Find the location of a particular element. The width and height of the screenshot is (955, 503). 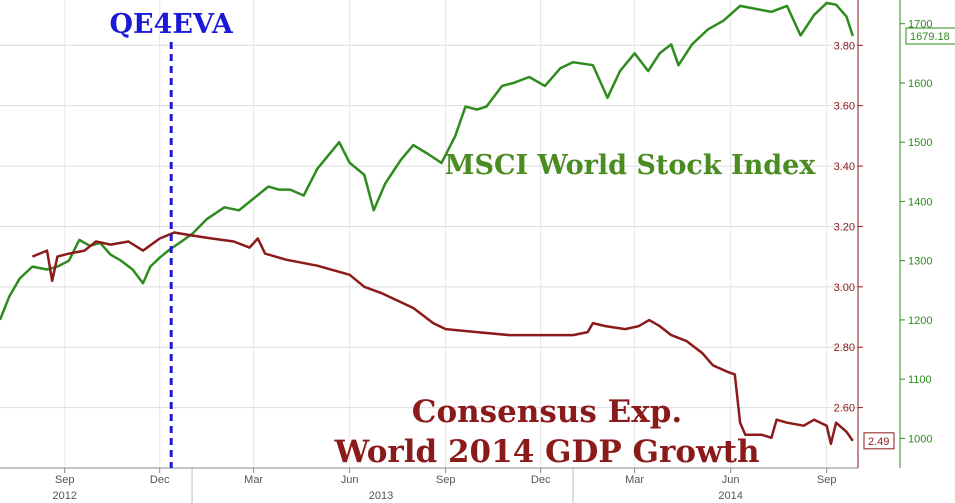

left-axis: 3.80 3.60 3.40 3.20 3.00 2.80 2.60 is located at coordinates (848, 234).